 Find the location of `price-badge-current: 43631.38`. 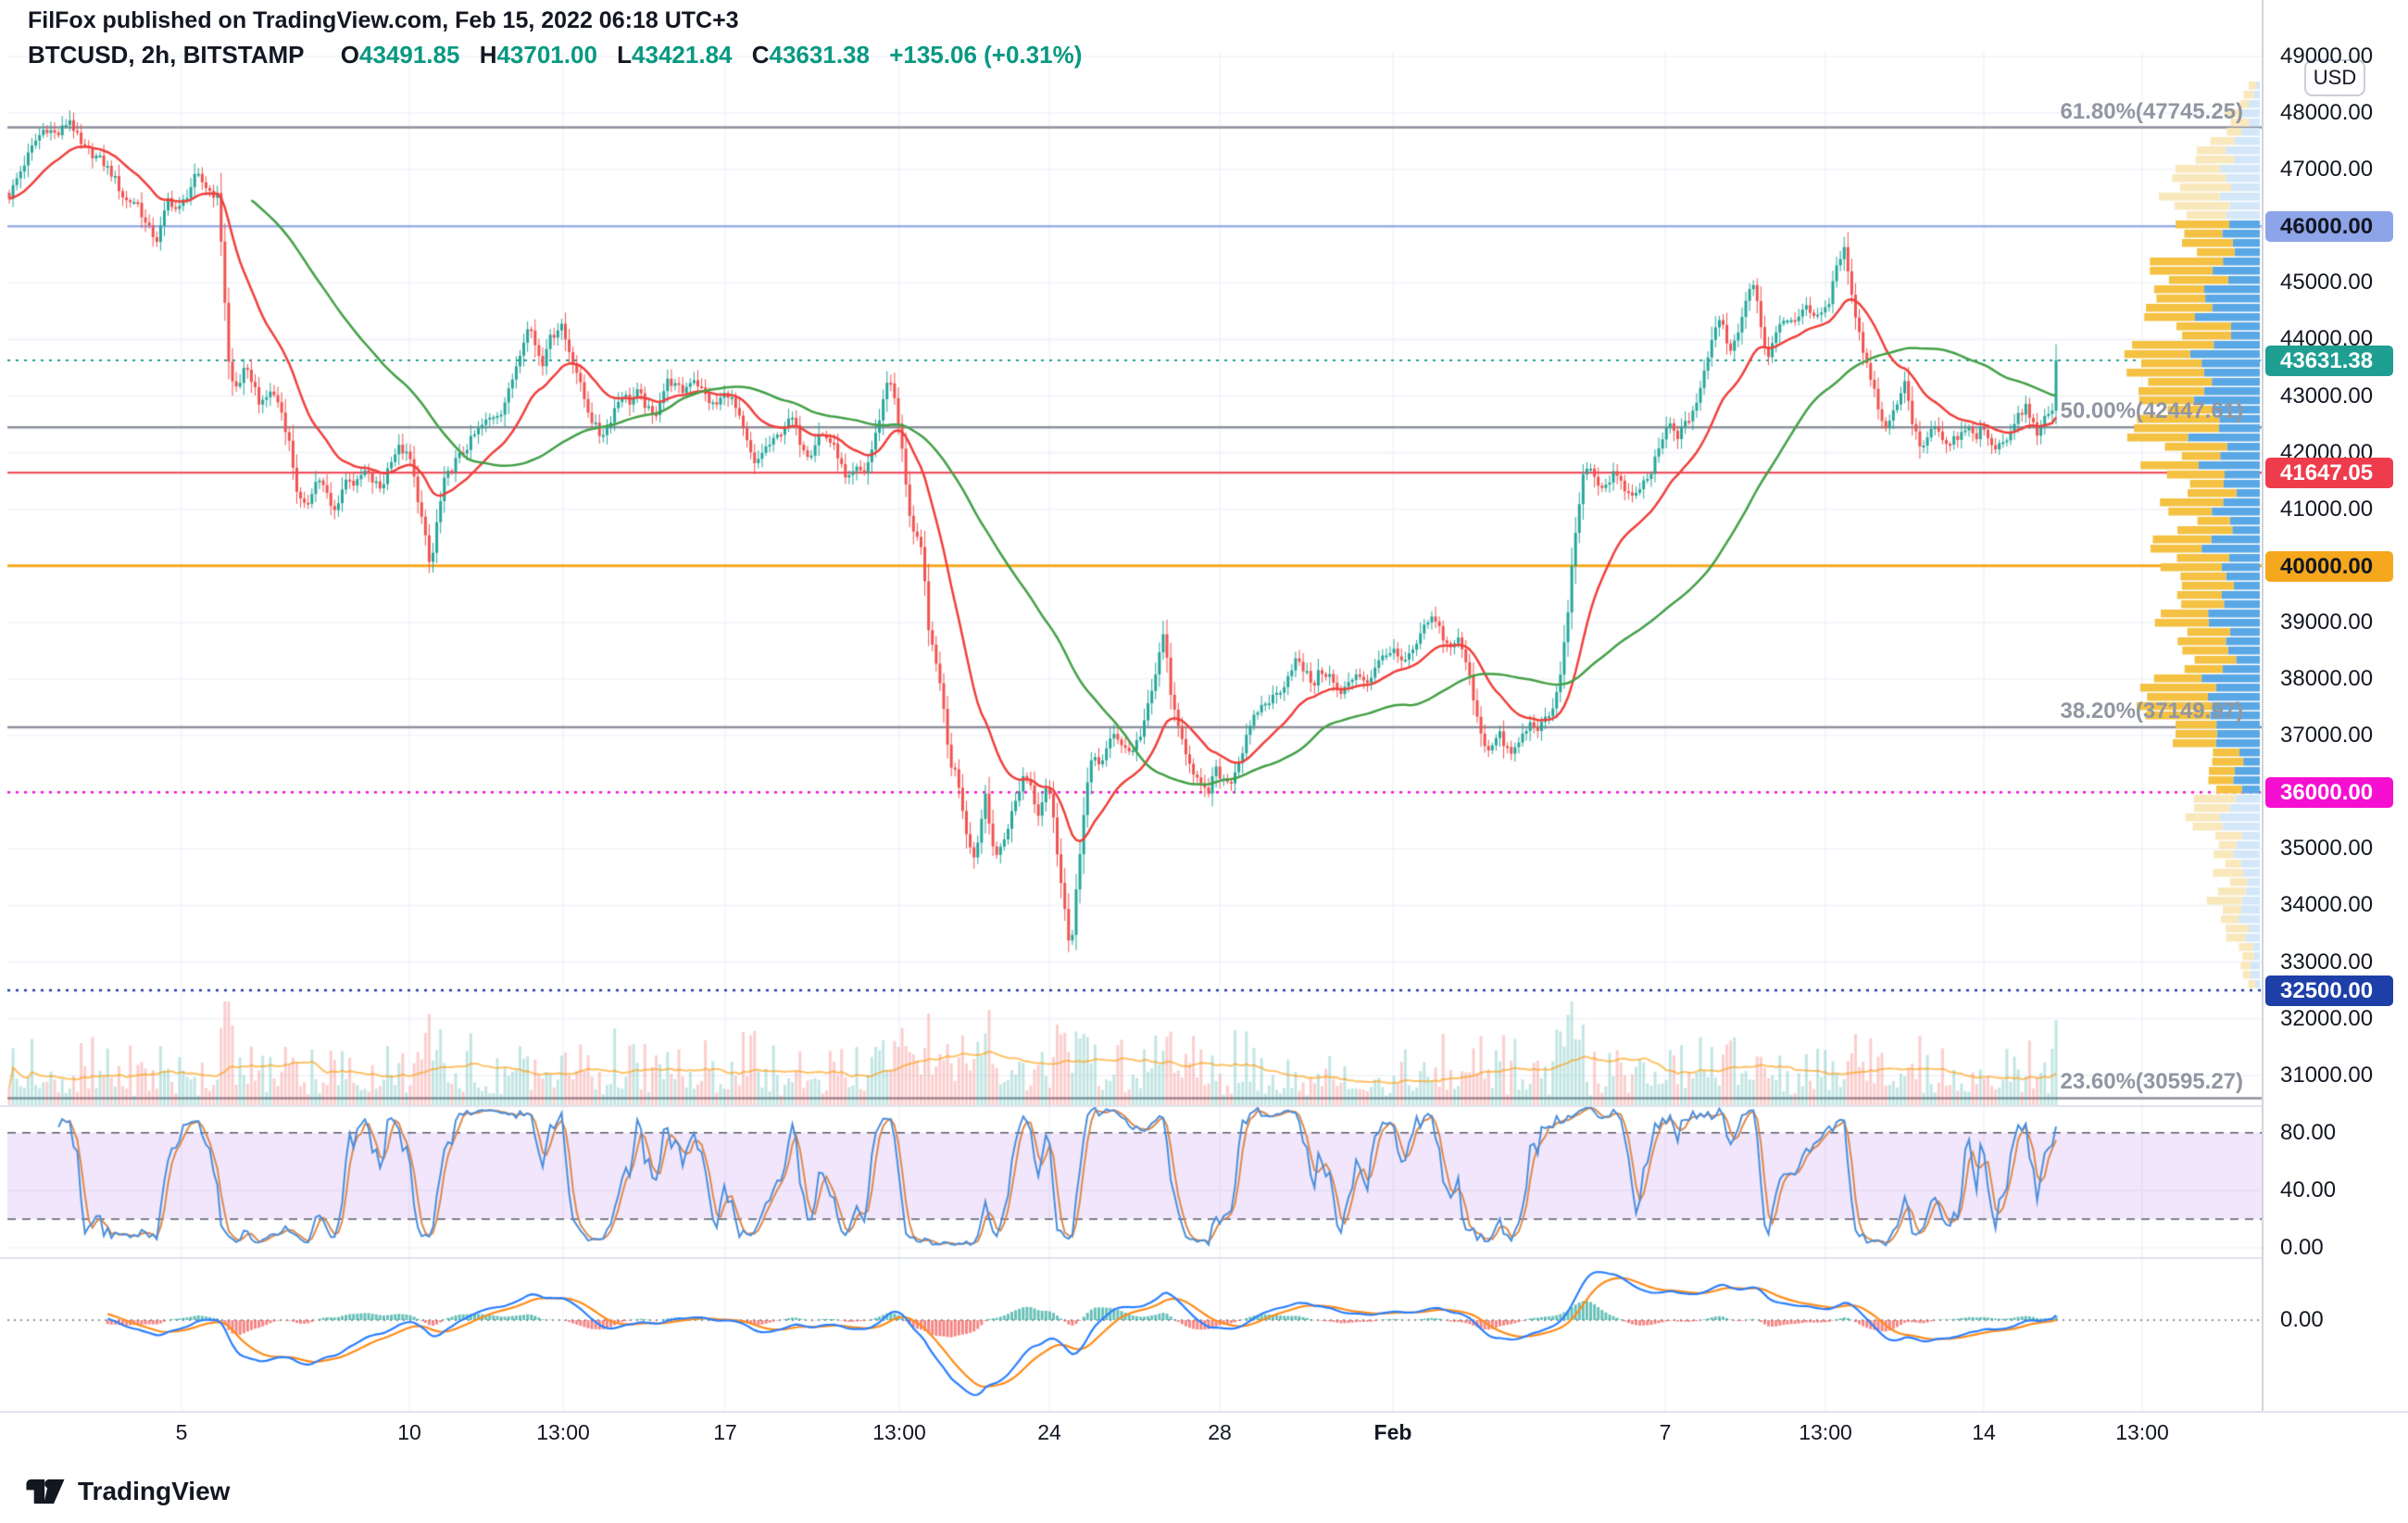

price-badge-current: 43631.38 is located at coordinates (2329, 360).